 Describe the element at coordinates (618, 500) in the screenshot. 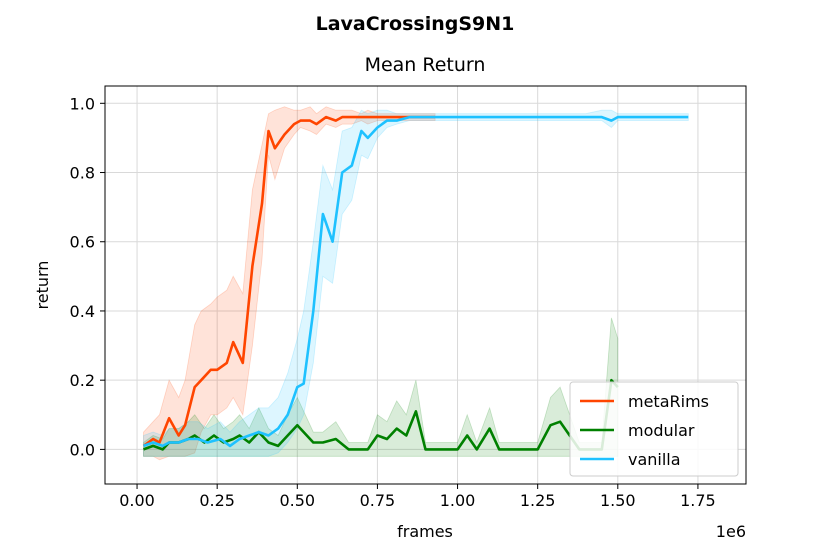

I see `x-tick-label: 1.50` at that location.